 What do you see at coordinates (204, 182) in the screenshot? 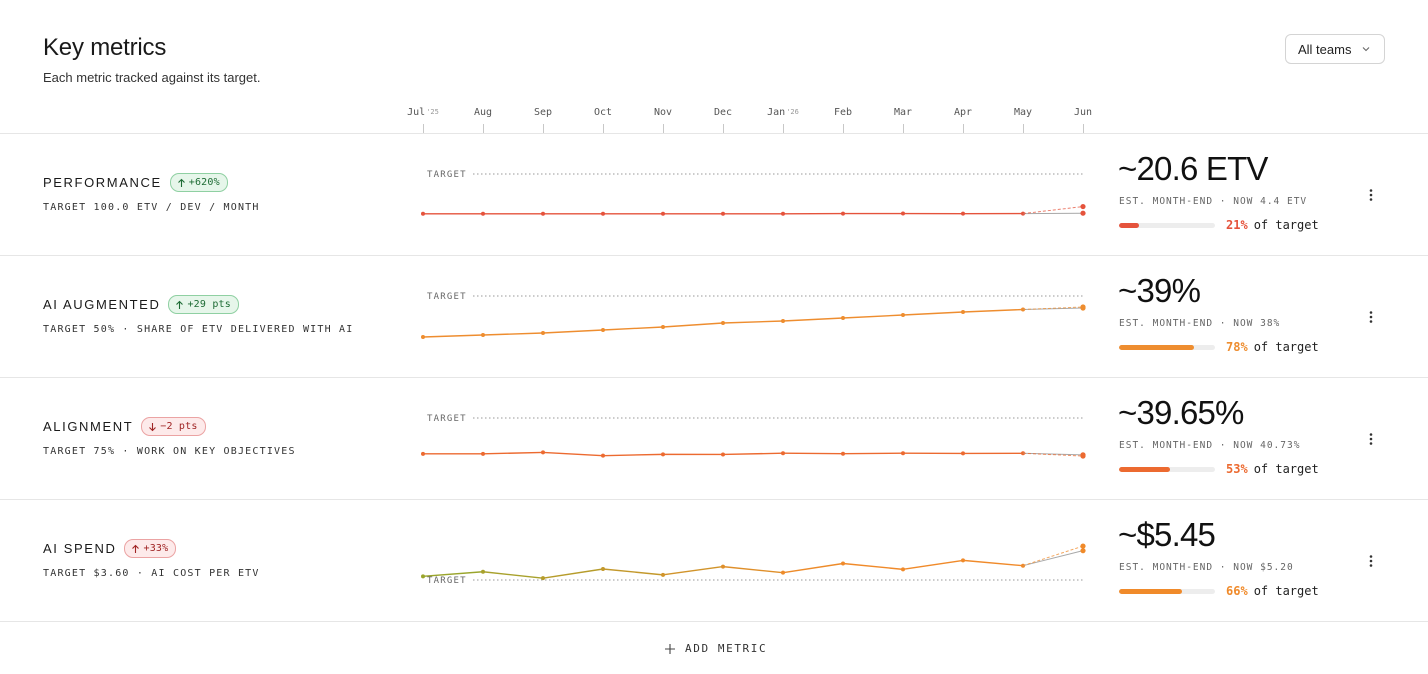
I see `change-badge-value: +620%` at bounding box center [204, 182].